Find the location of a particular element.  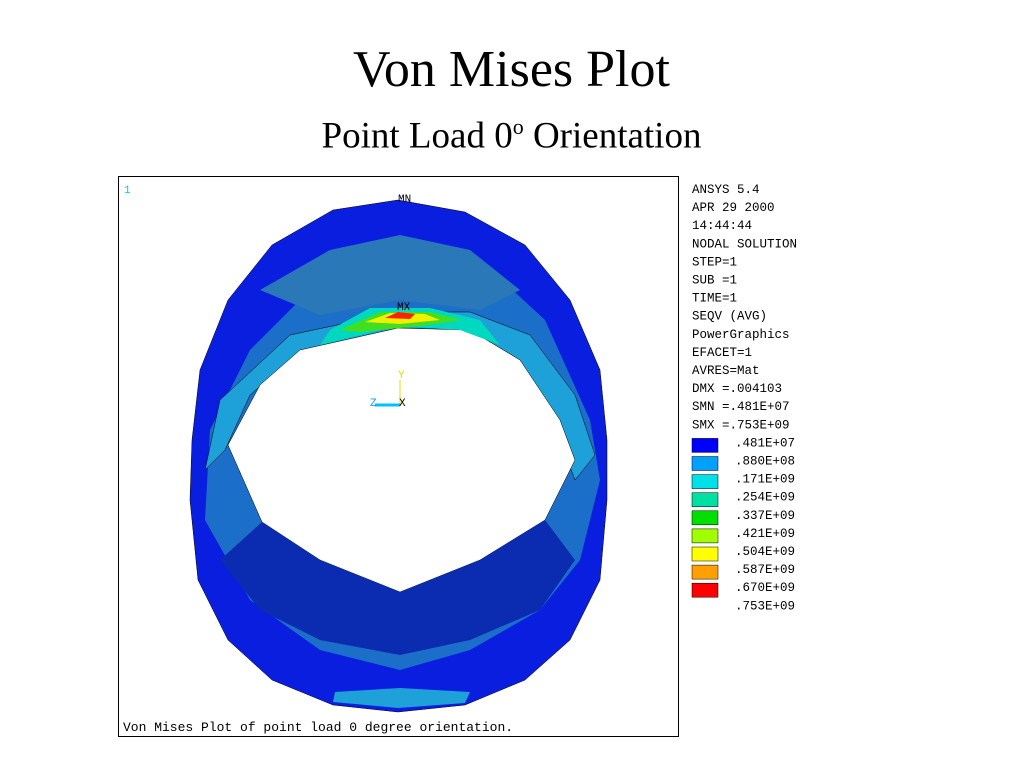

legend-label: .587E+09 is located at coordinates (765, 570).